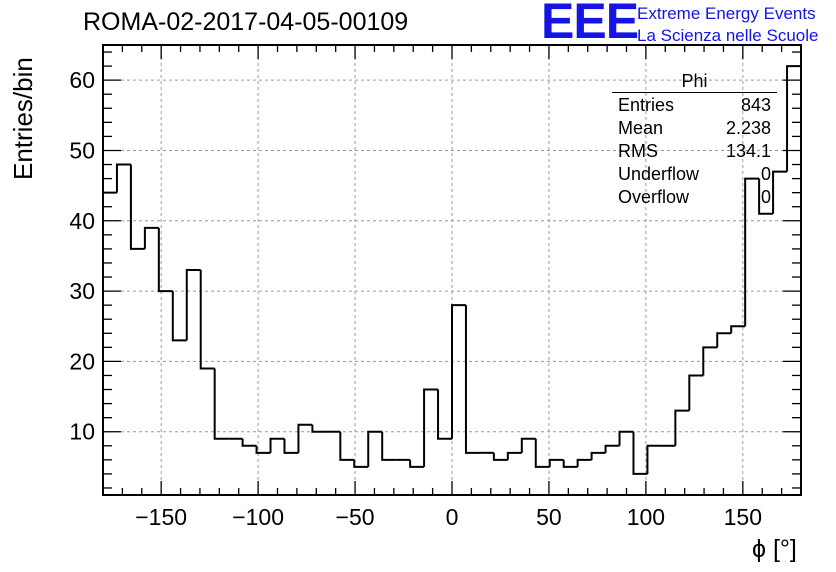 This screenshot has width=836, height=572. I want to click on x-tick-label: 100, so click(646, 517).